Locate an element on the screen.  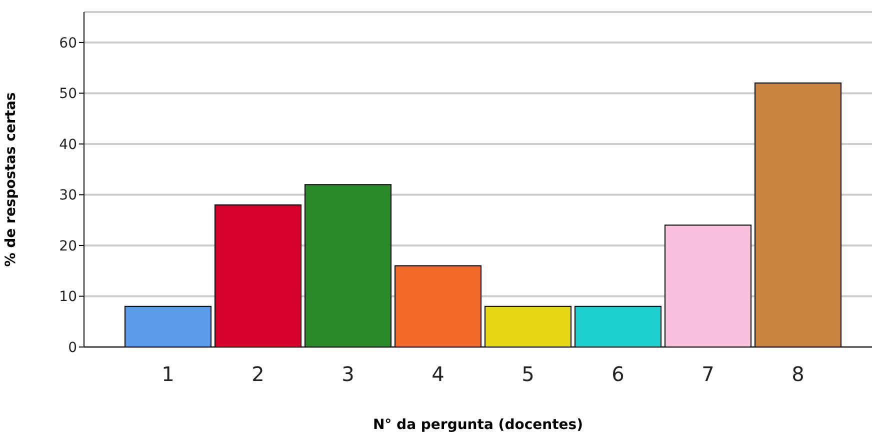
x-tick-label: 2 is located at coordinates (258, 374).